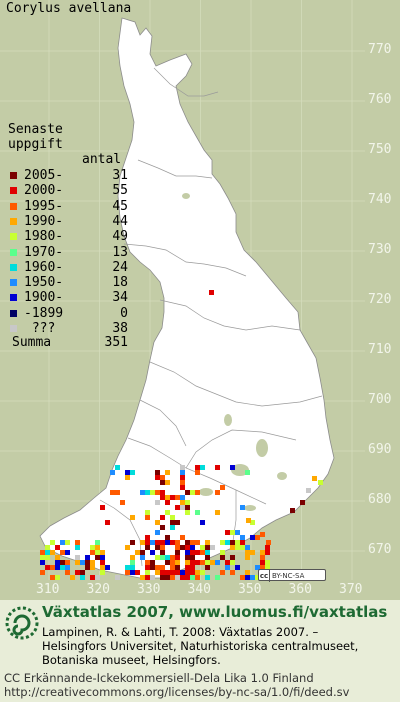 The height and width of the screenshot is (702, 400). Describe the element at coordinates (22, 623) in the screenshot. I see `vaxtatlas-logo-icon` at that location.